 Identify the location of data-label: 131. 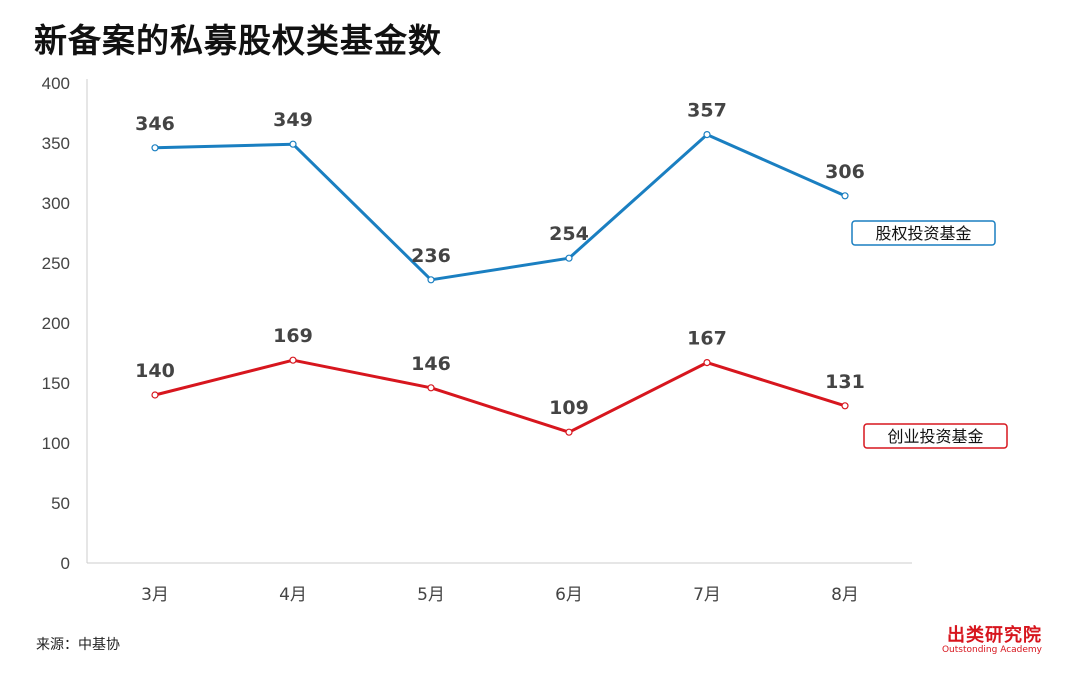
(845, 382).